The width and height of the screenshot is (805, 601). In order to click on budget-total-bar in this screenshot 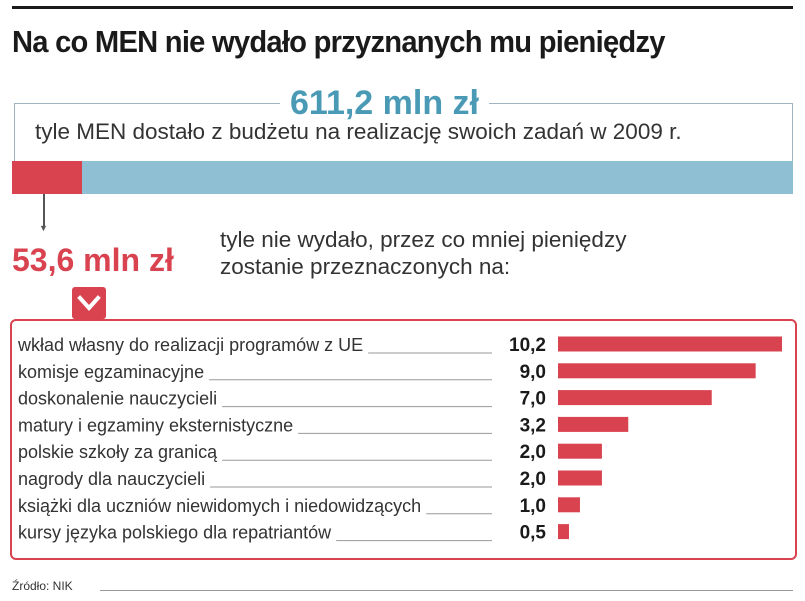, I will do `click(402, 177)`.